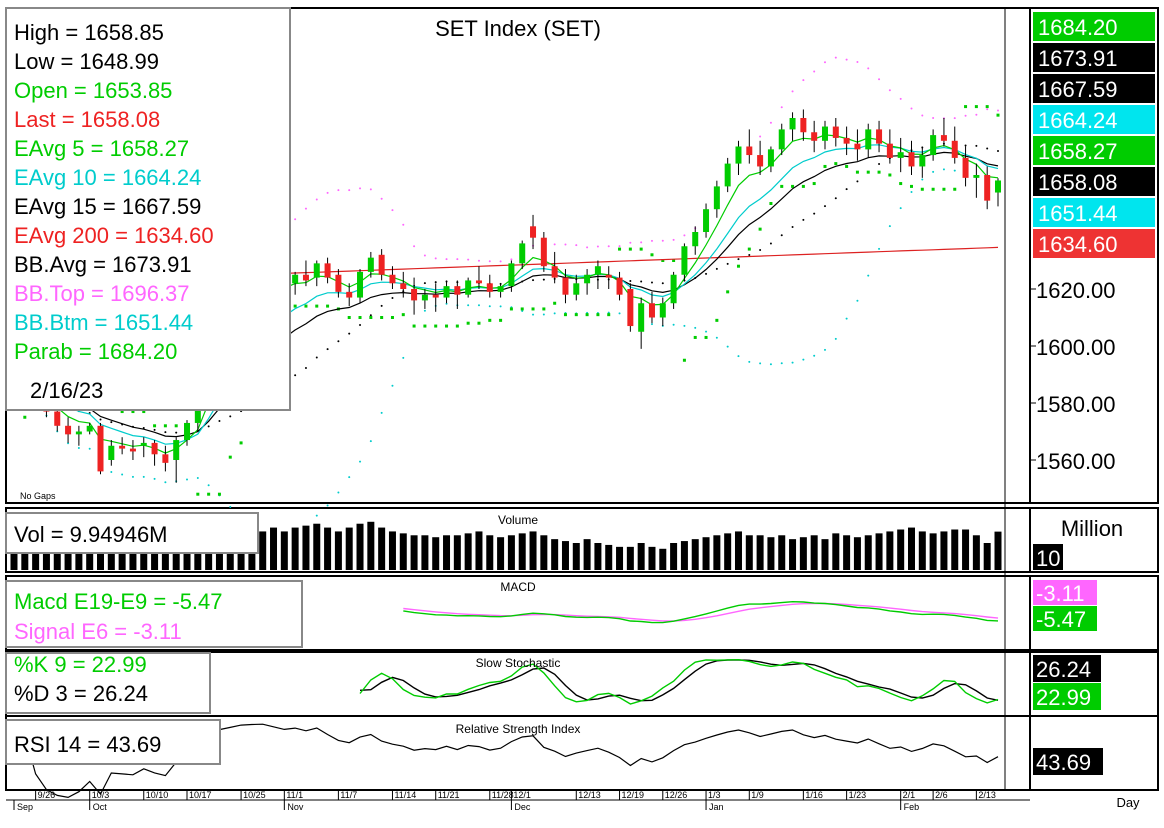  Describe the element at coordinates (47, 795) in the screenshot. I see `x-tick-label: 9/26` at that location.